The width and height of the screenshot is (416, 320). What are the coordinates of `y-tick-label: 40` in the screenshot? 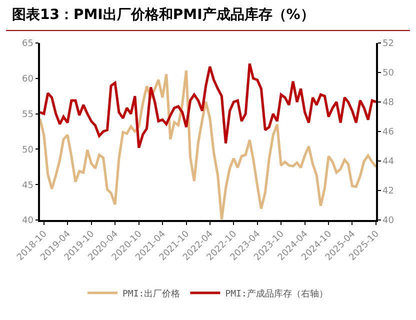 It's located at (28, 221).